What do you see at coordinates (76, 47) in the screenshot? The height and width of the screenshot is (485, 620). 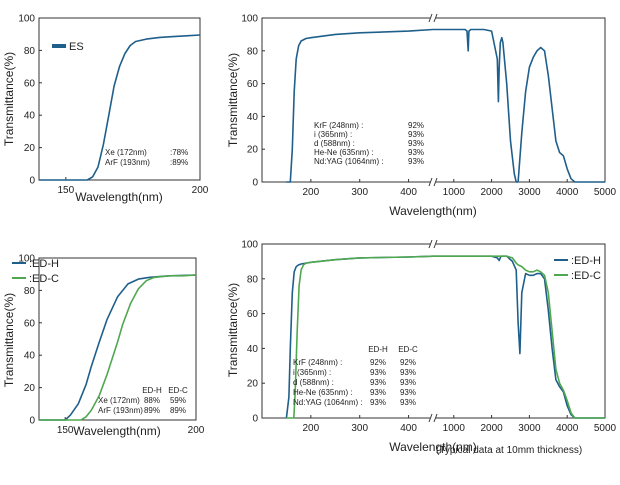 I see `legend-label: ES` at bounding box center [76, 47].